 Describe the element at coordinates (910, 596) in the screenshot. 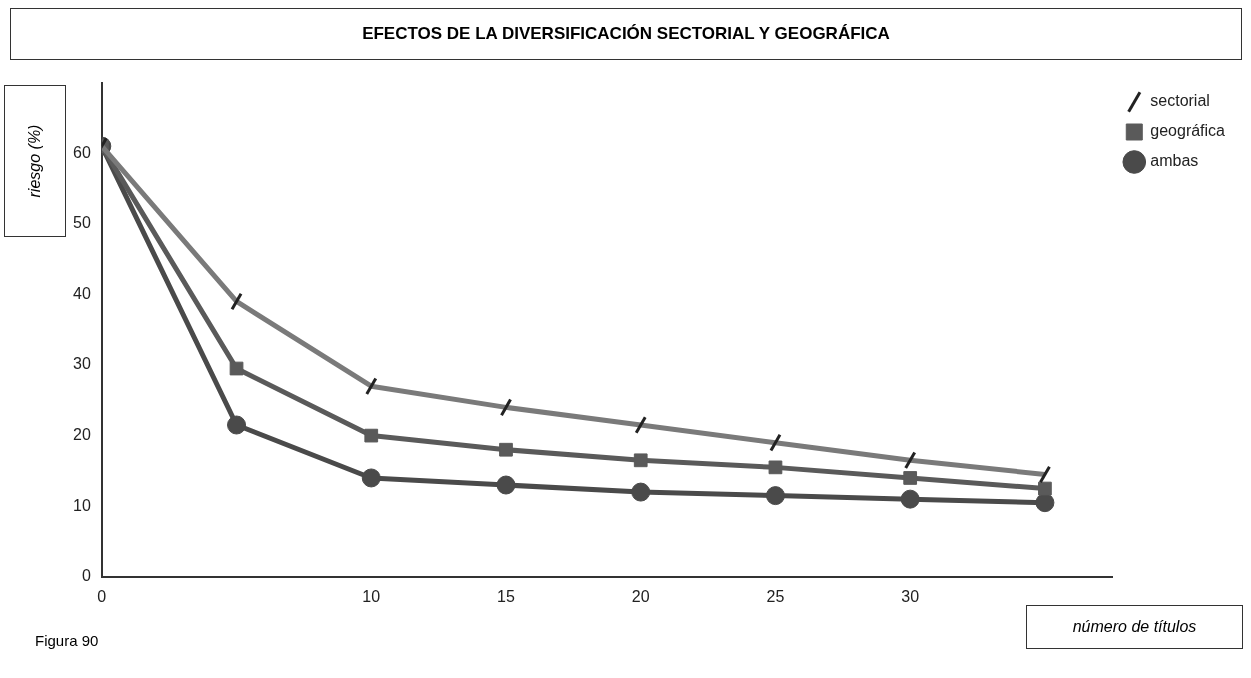

I see `x-tick-label: 30` at that location.